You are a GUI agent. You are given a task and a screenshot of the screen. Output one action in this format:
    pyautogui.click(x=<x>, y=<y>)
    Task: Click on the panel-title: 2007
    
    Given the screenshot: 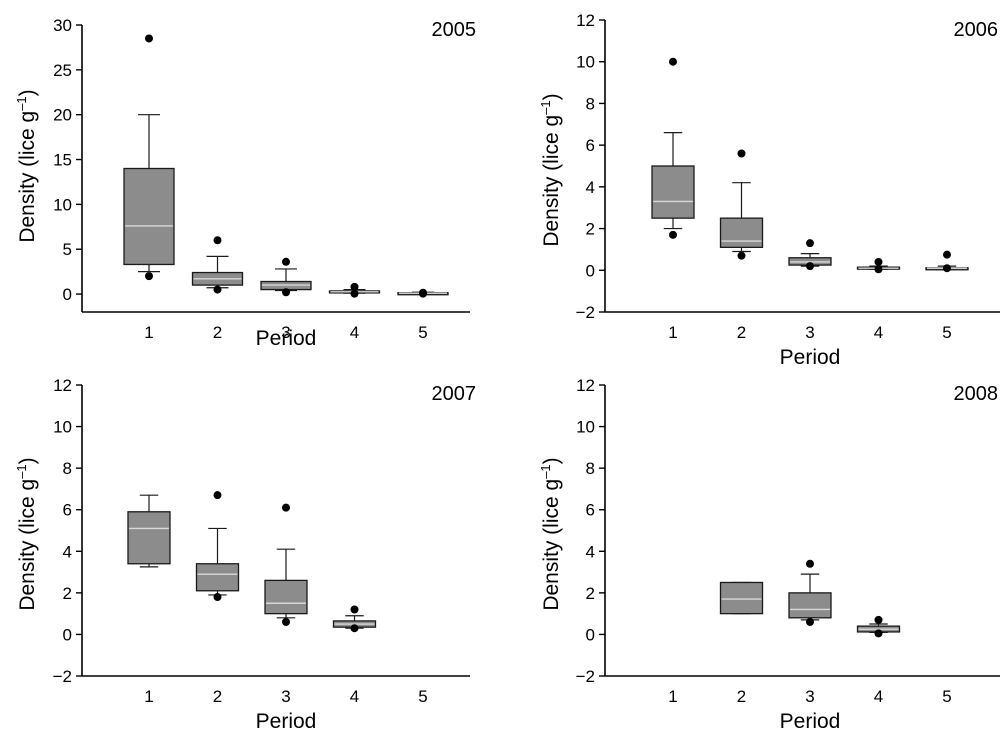 What is the action you would take?
    pyautogui.click(x=454, y=394)
    